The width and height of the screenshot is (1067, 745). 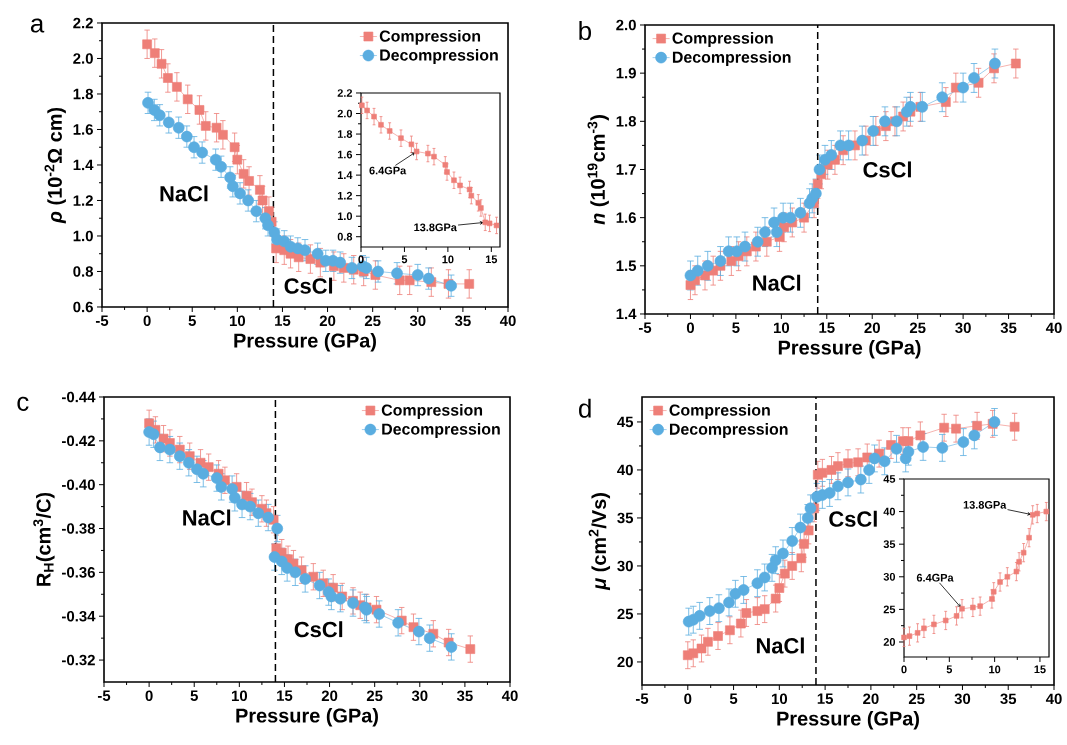 I want to click on chart-title: a, so click(x=37, y=25).